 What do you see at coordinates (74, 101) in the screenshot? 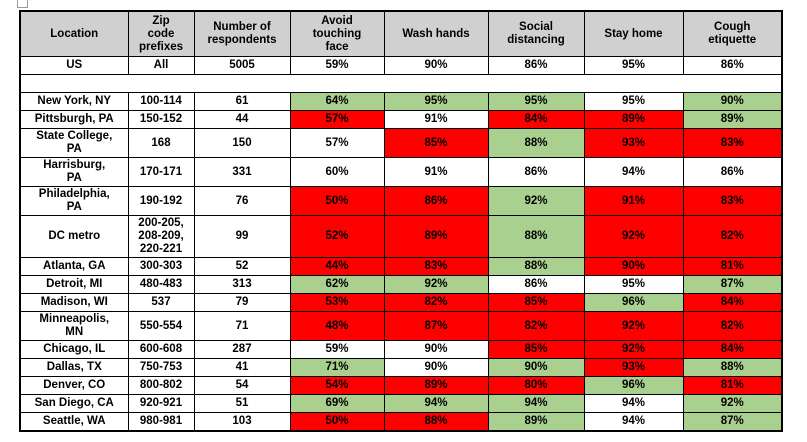
I see `location-cell: New York, NY` at bounding box center [74, 101].